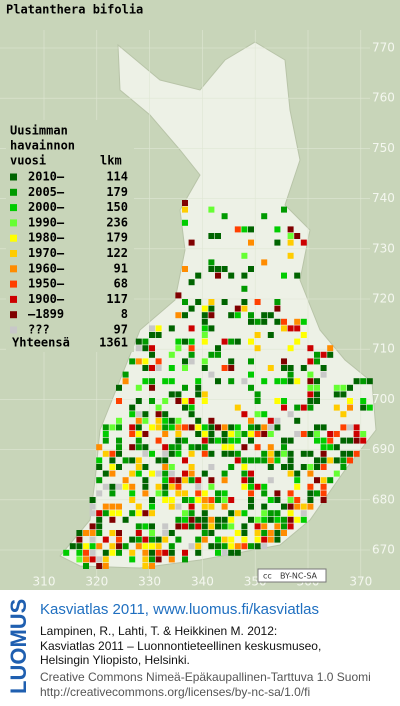 Image resolution: width=400 pixels, height=706 pixels. I want to click on legend-label: 1980–, so click(46, 238).